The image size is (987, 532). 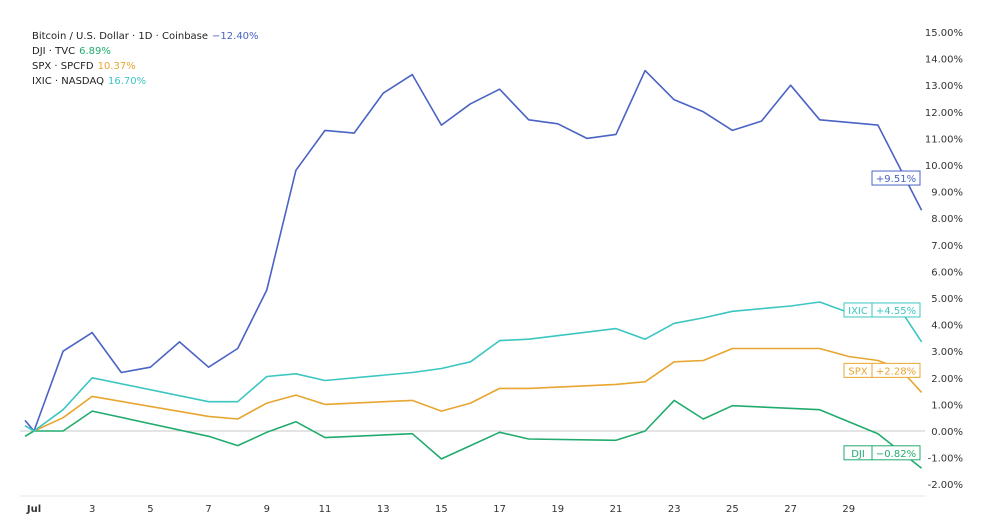 I want to click on legend-label: IXIC · NASDAQ, so click(x=68, y=81).